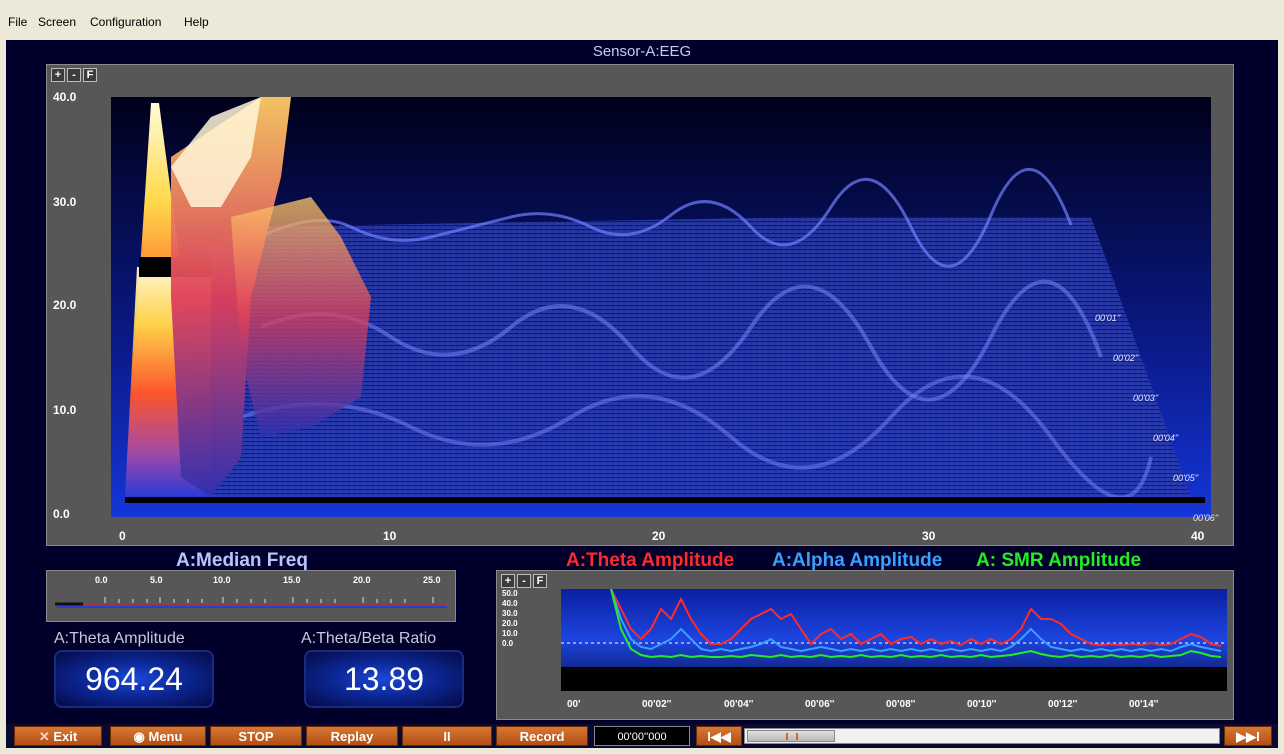 This screenshot has height=754, width=1284. Describe the element at coordinates (901, 704) in the screenshot. I see `x-tick: 00'08''` at that location.